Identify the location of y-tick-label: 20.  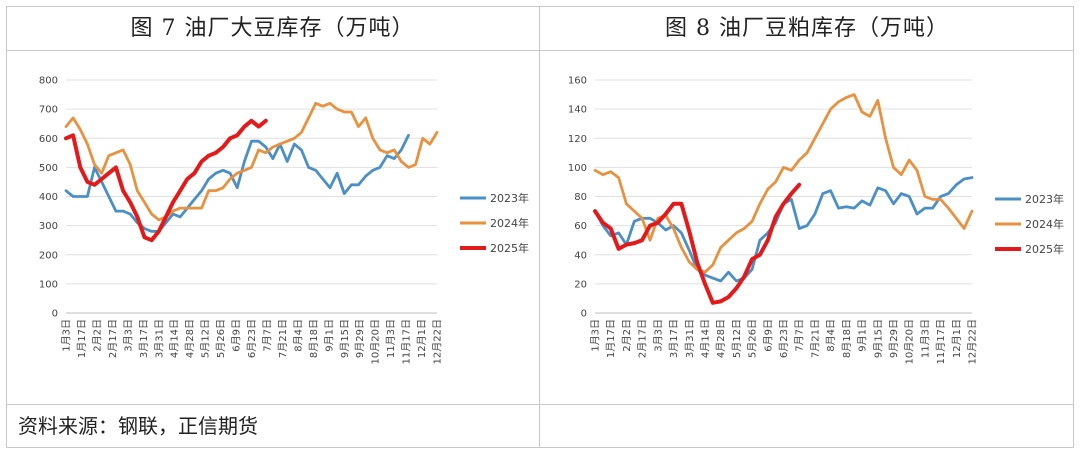
(580, 284).